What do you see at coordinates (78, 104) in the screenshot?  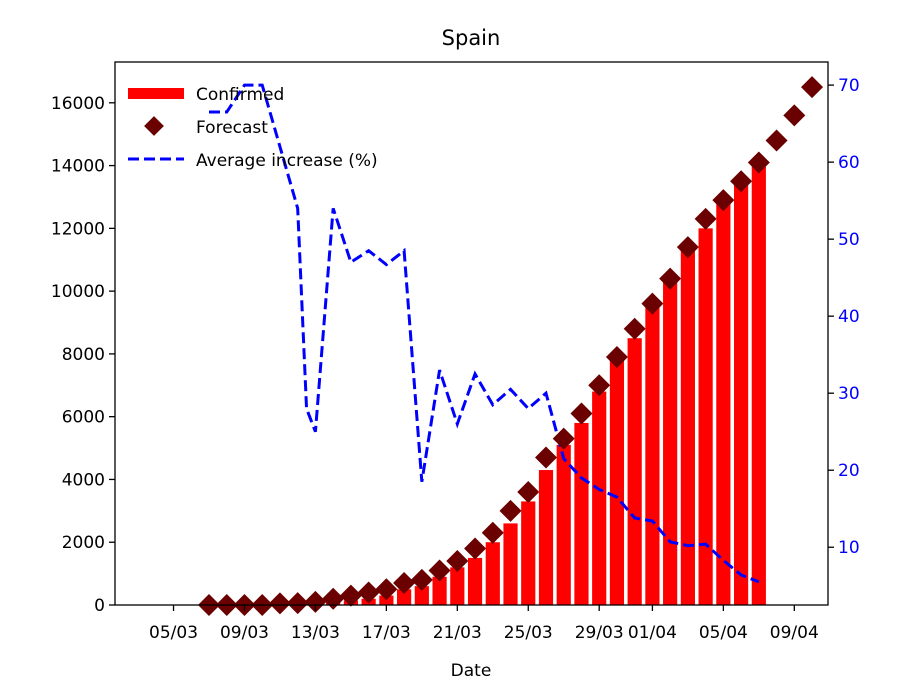 I see `y-tick-label: 16000` at bounding box center [78, 104].